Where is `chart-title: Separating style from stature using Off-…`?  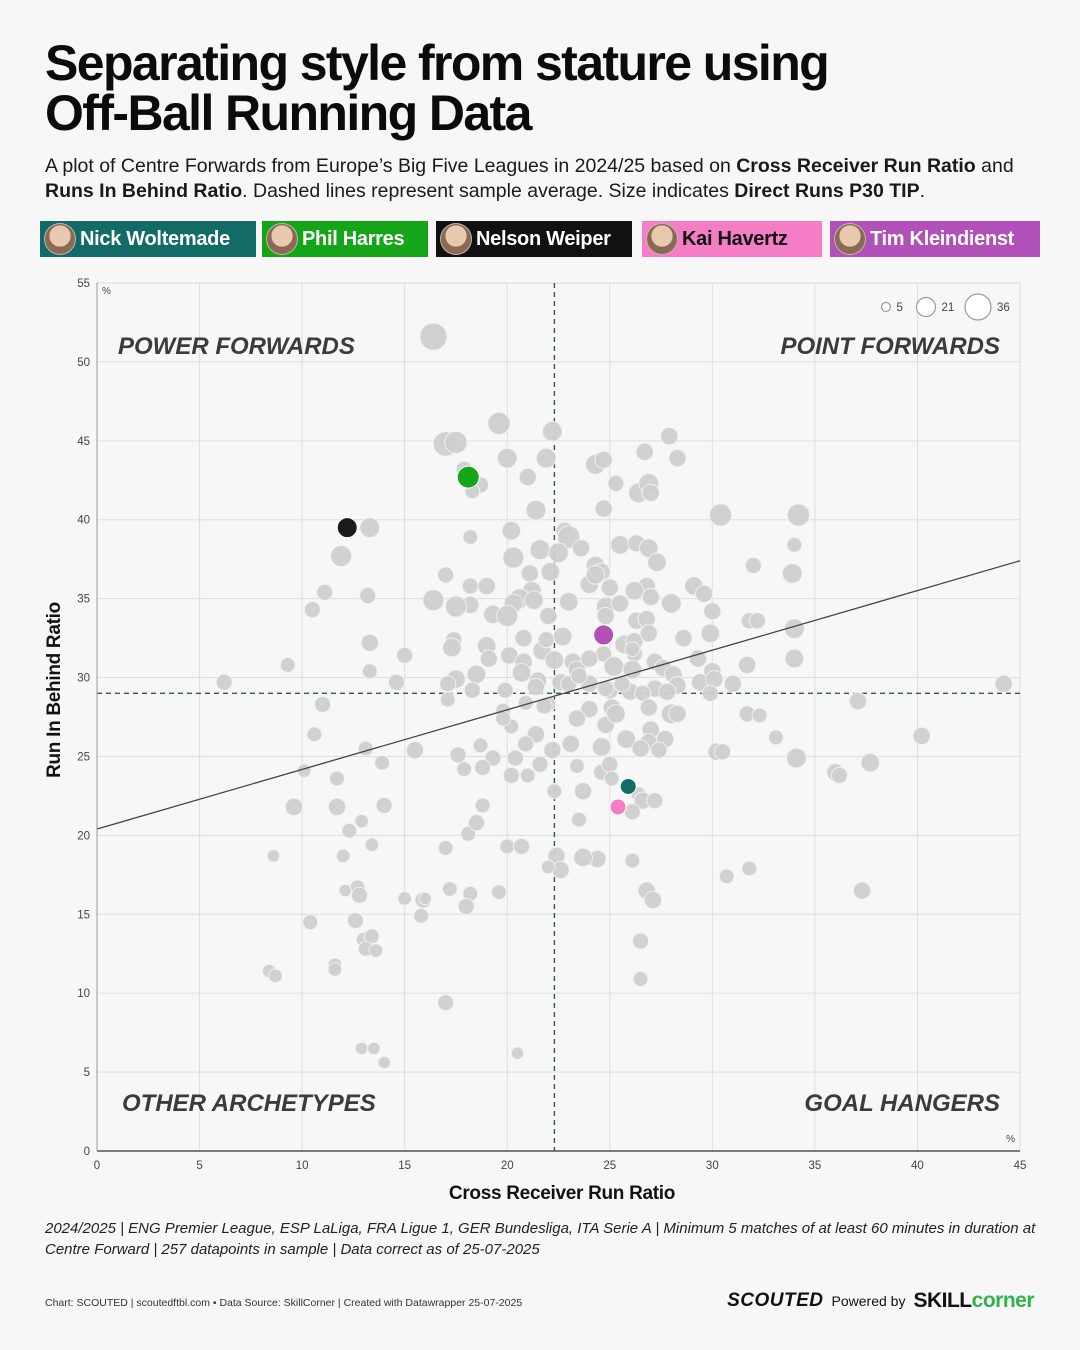
chart-title: Separating style from stature using Off-… is located at coordinates (545, 88).